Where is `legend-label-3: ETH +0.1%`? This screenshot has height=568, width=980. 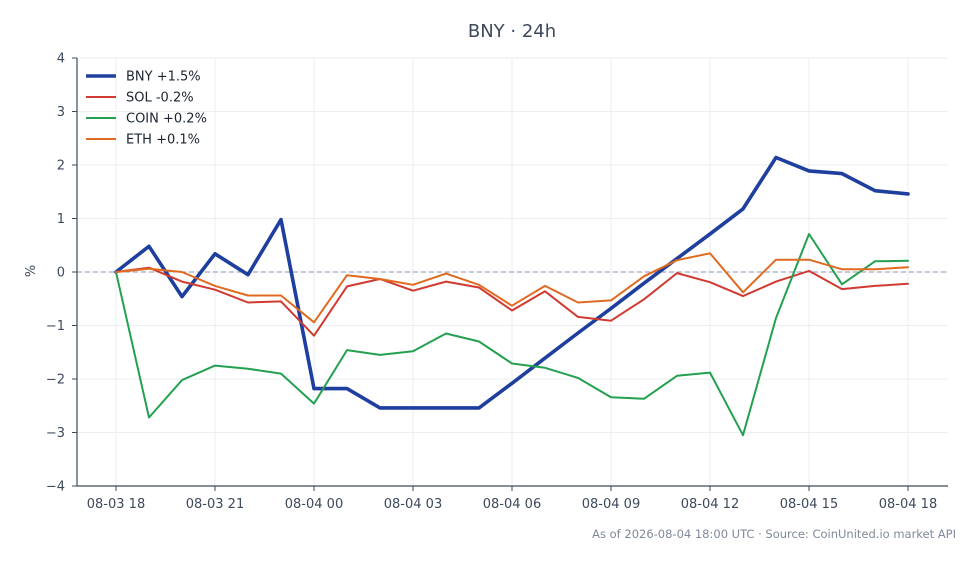
legend-label-3: ETH +0.1% is located at coordinates (163, 140).